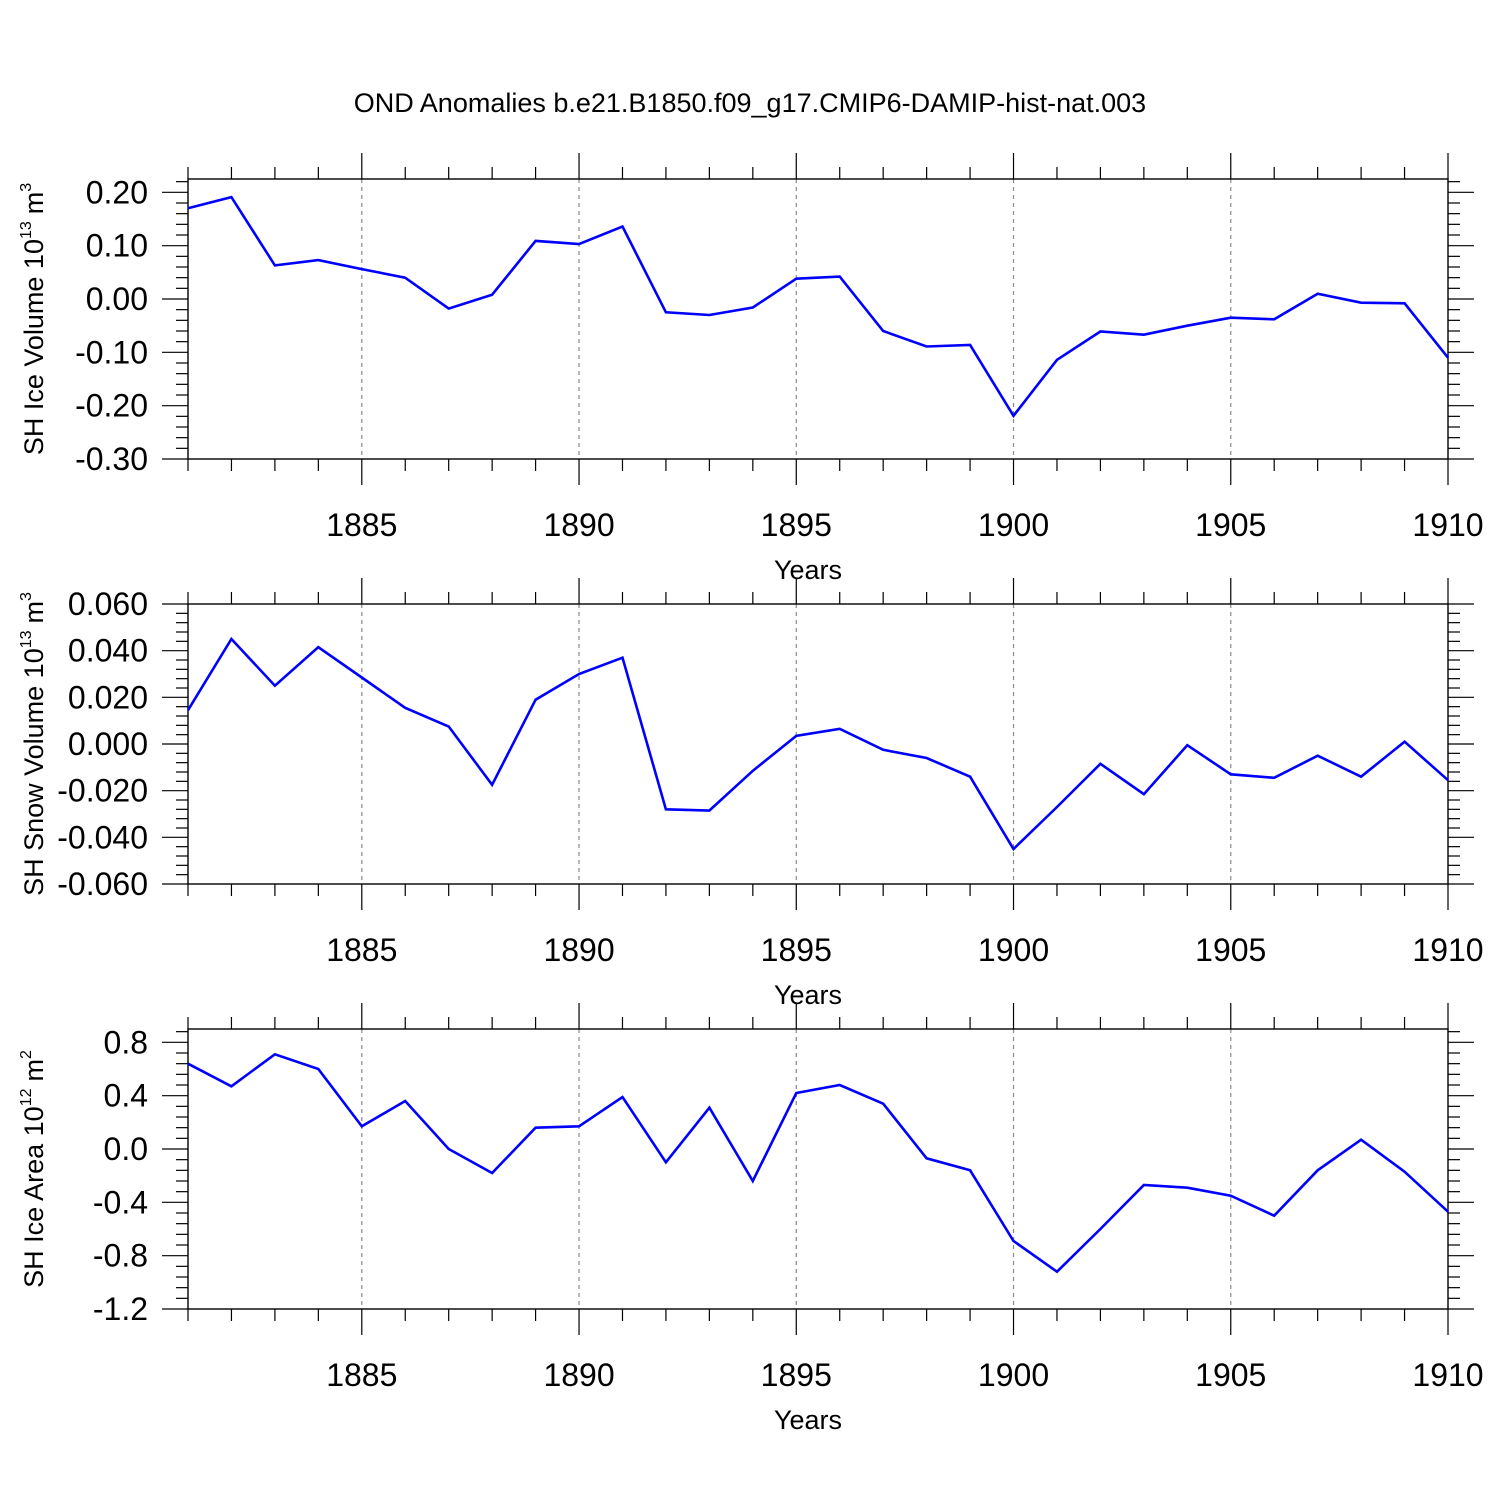 This screenshot has height=1500, width=1500. Describe the element at coordinates (117, 299) in the screenshot. I see `ice-volume-y-tick-label: 0.00` at that location.